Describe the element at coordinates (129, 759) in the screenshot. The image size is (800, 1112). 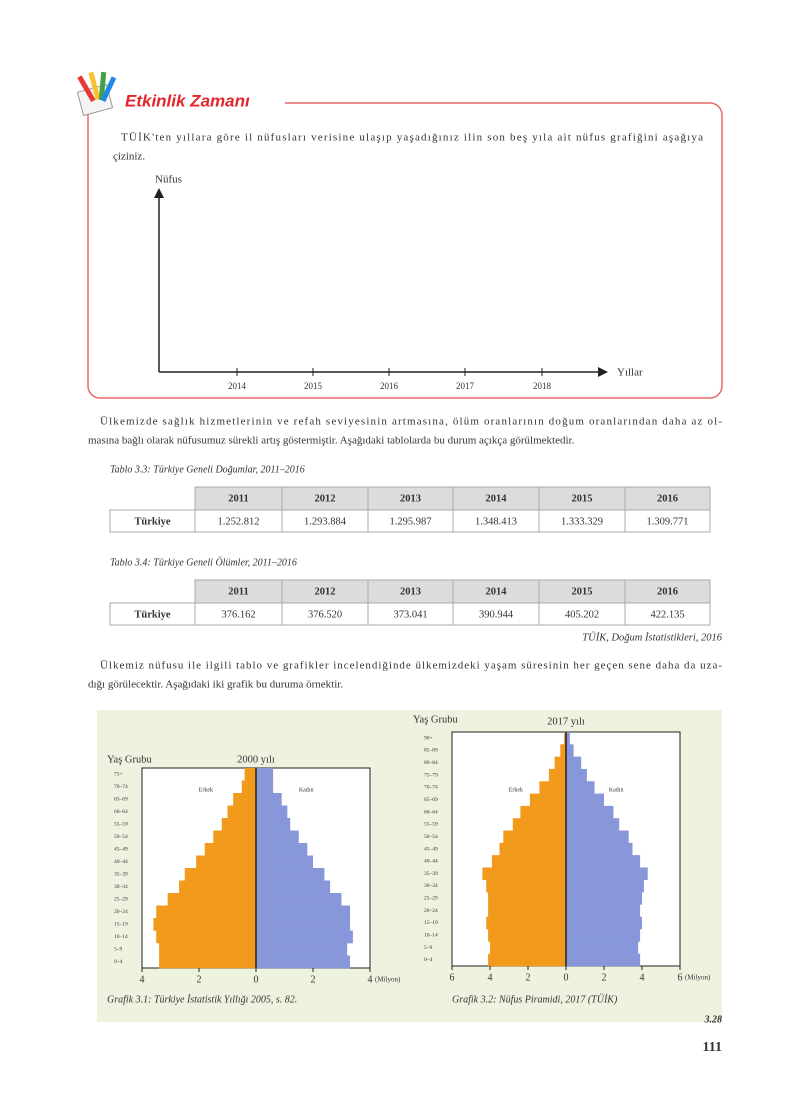
I see `y-axis-title: Yaş Grubu` at that location.